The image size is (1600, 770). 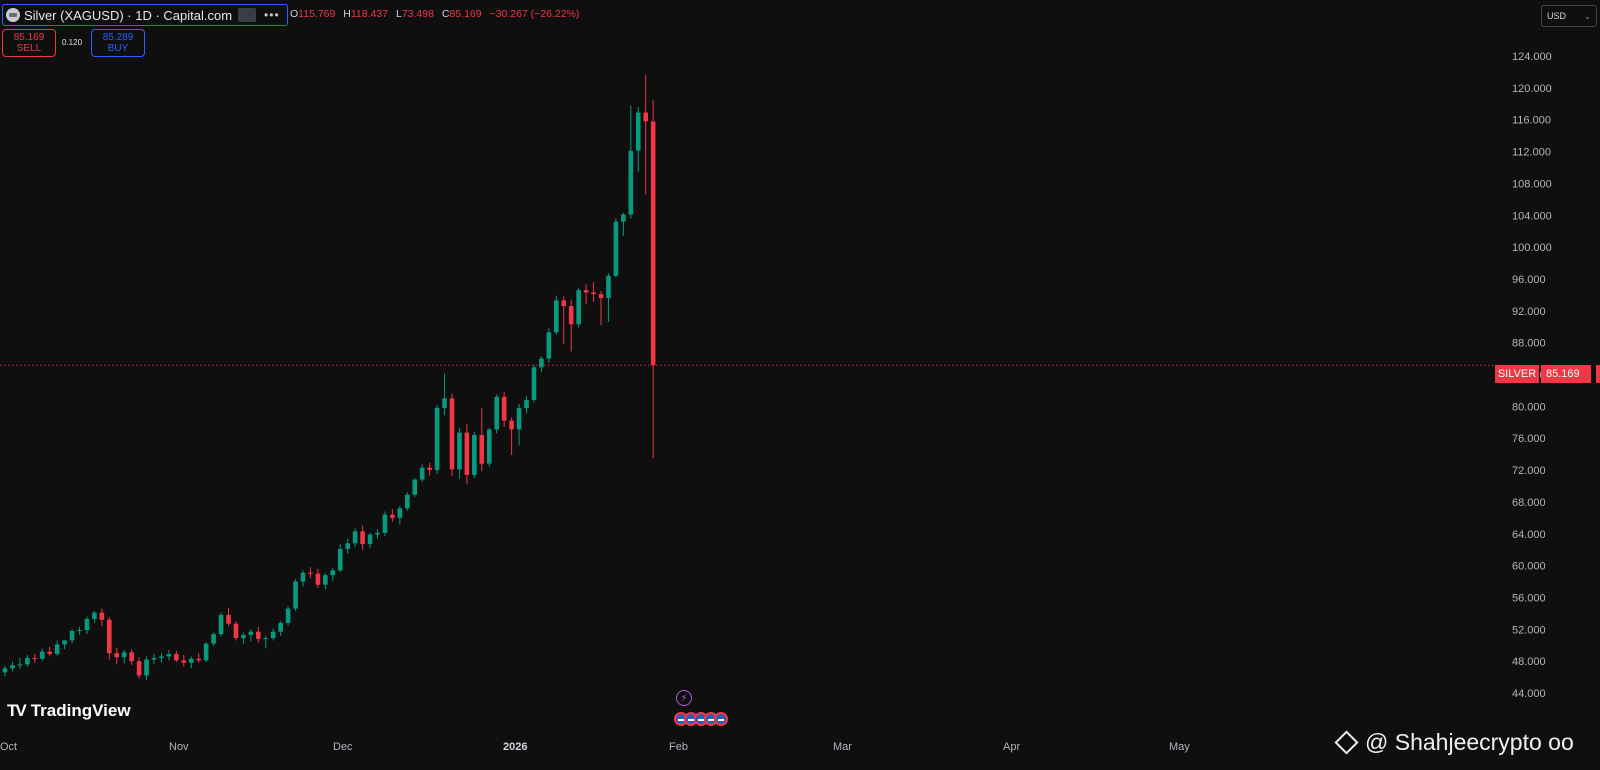 I want to click on tradingview-logo: TV TradingView, so click(x=69, y=711).